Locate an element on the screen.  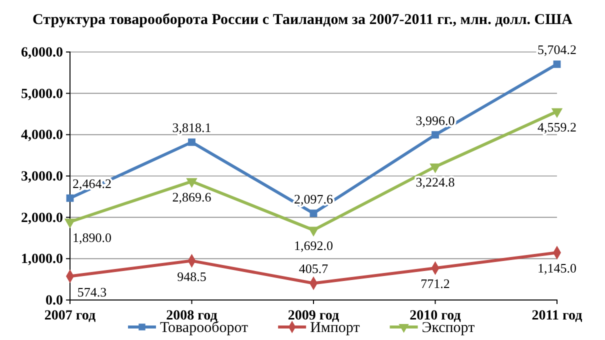
data-label: 3,996.0 is located at coordinates (435, 120).